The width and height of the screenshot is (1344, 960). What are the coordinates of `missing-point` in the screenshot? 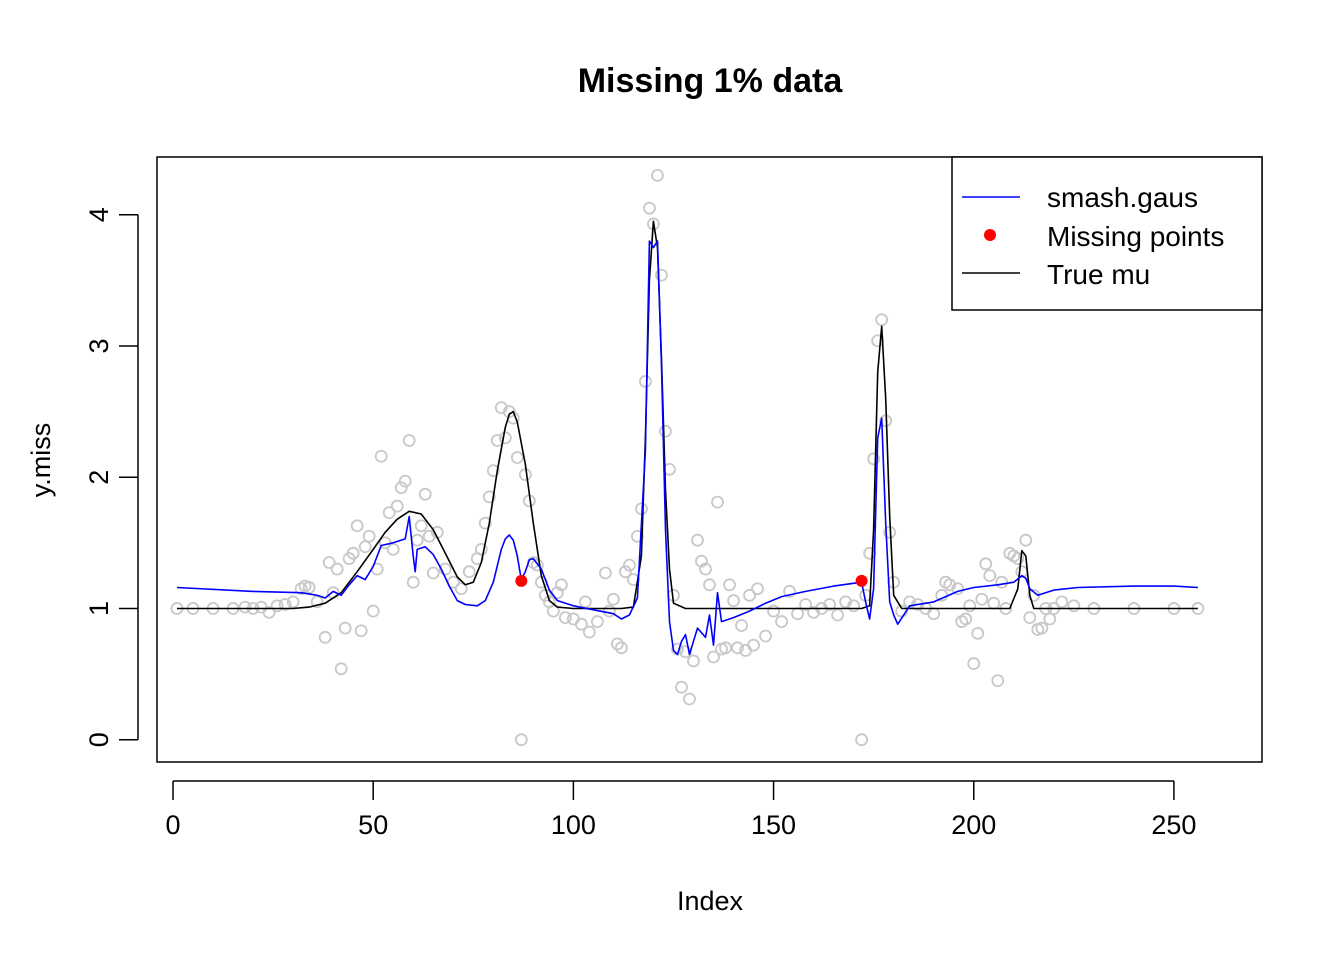 It's located at (521, 580).